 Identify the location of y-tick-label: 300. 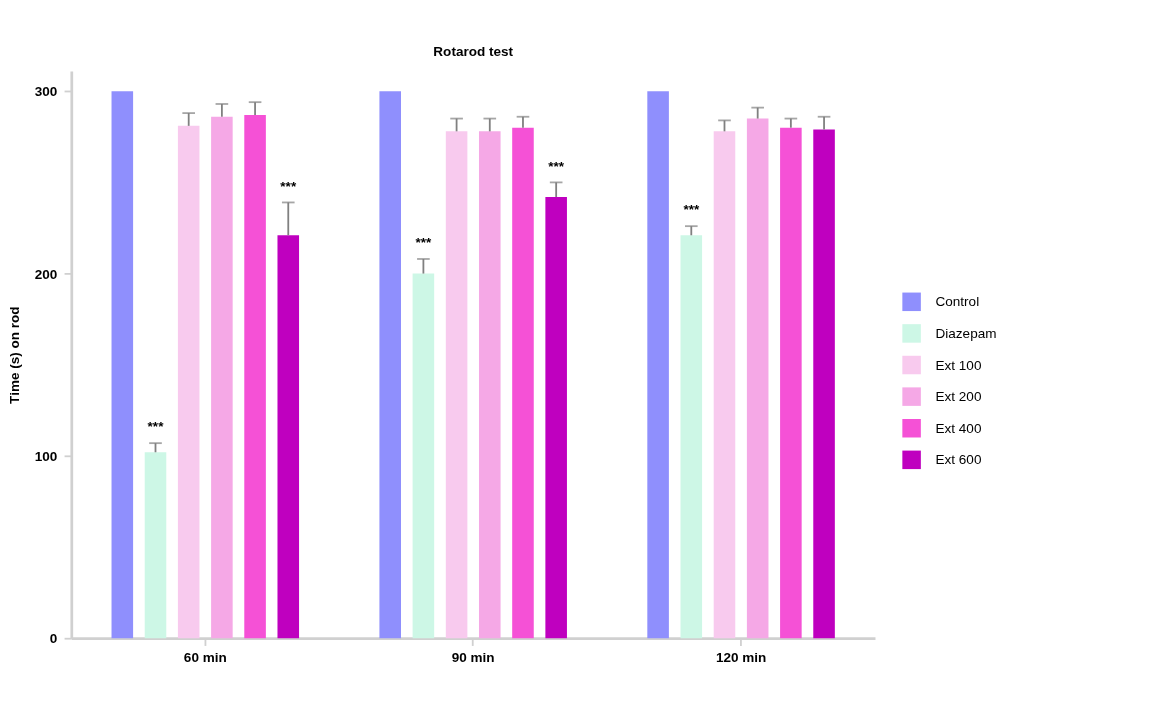
(46, 92).